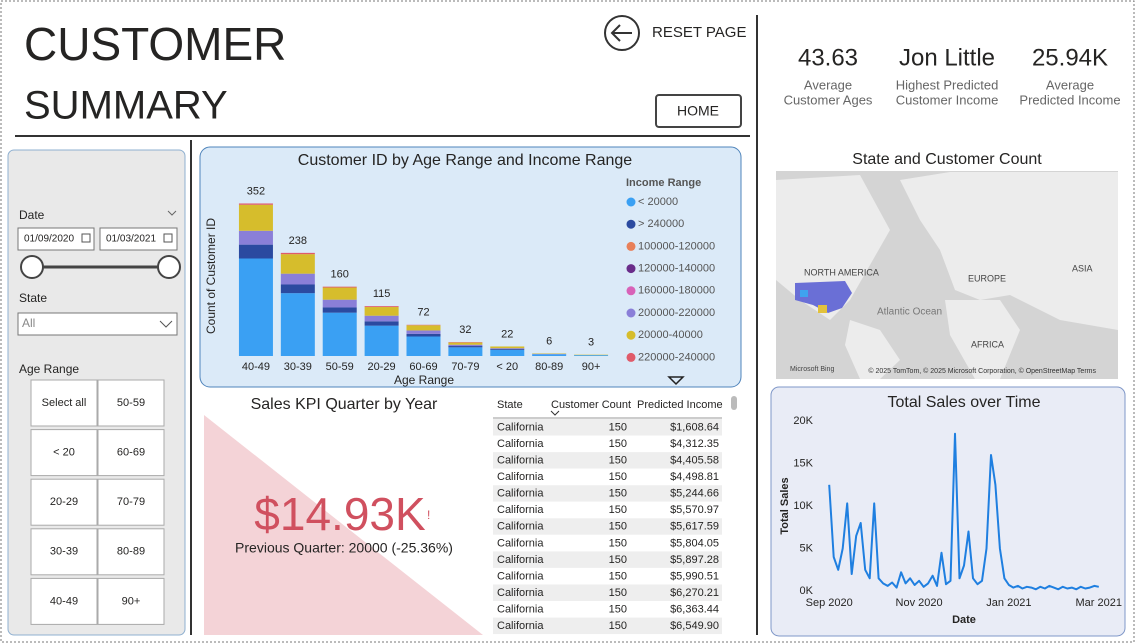 This screenshot has height=643, width=1135. What do you see at coordinates (694, 609) in the screenshot?
I see `table-cell: $6,363.44` at bounding box center [694, 609].